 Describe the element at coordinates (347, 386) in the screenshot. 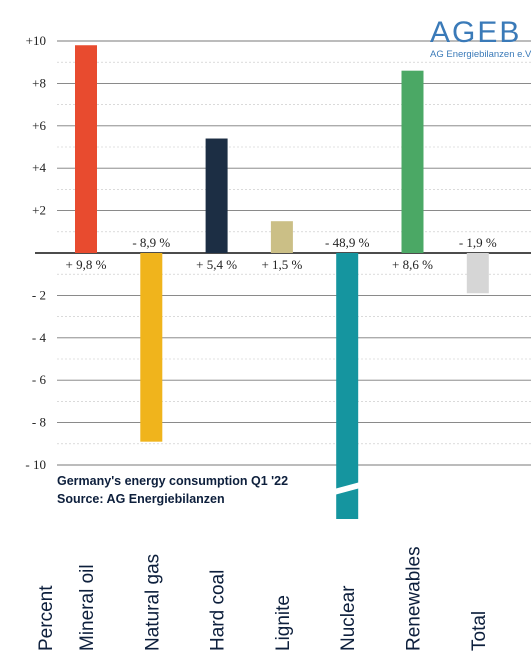

I see `bar-nuclear` at that location.